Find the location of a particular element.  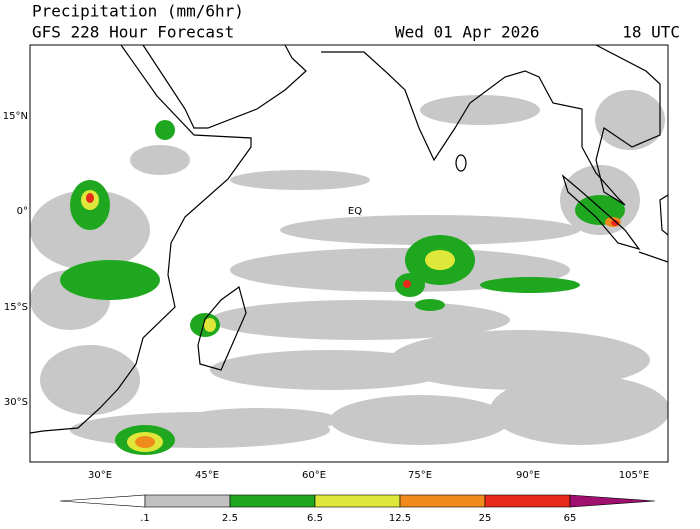

colorbar-label: .1 is located at coordinates (145, 518).